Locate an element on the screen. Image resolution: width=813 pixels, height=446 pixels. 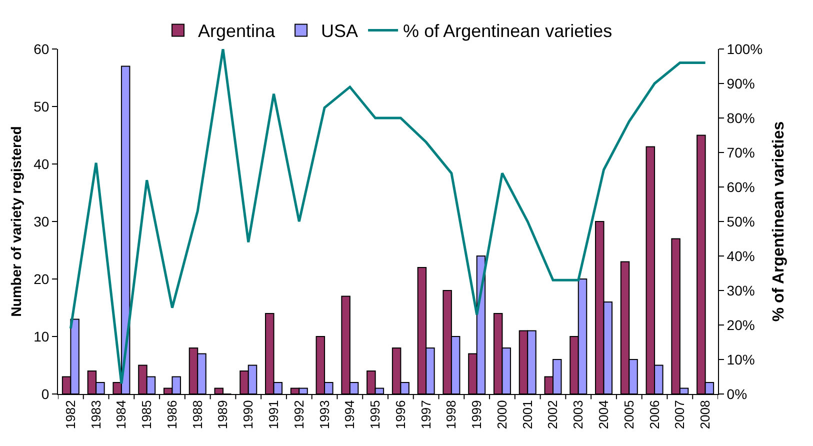
y-tick-label: 20 is located at coordinates (42, 278).